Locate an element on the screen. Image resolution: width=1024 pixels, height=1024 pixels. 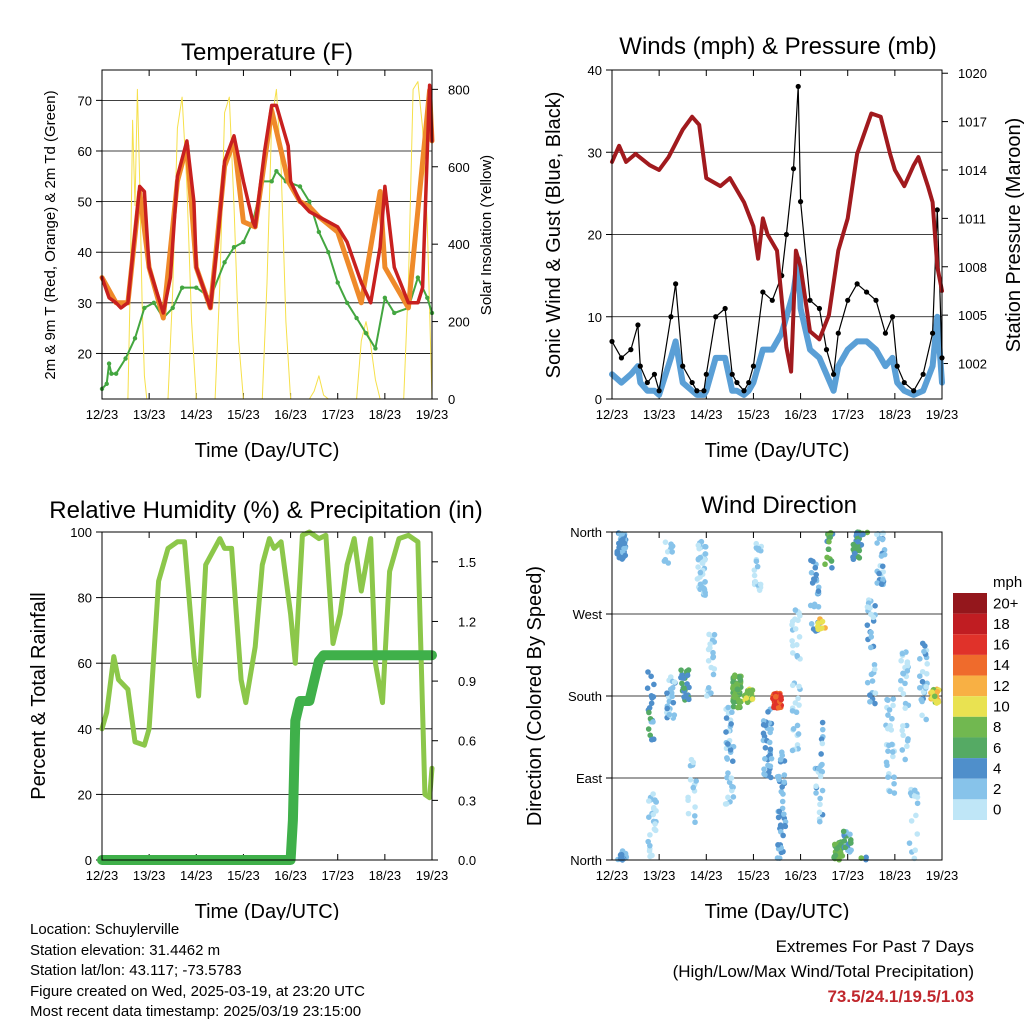
y-tick-label: 100 is located at coordinates (81, 532).